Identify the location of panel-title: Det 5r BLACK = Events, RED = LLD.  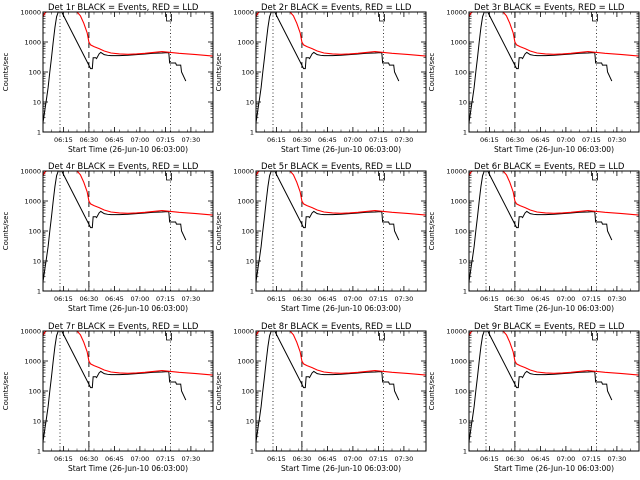
(336, 167).